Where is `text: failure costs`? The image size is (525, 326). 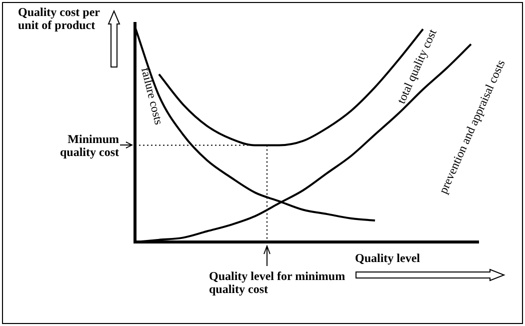 text: failure costs is located at coordinates (151, 96).